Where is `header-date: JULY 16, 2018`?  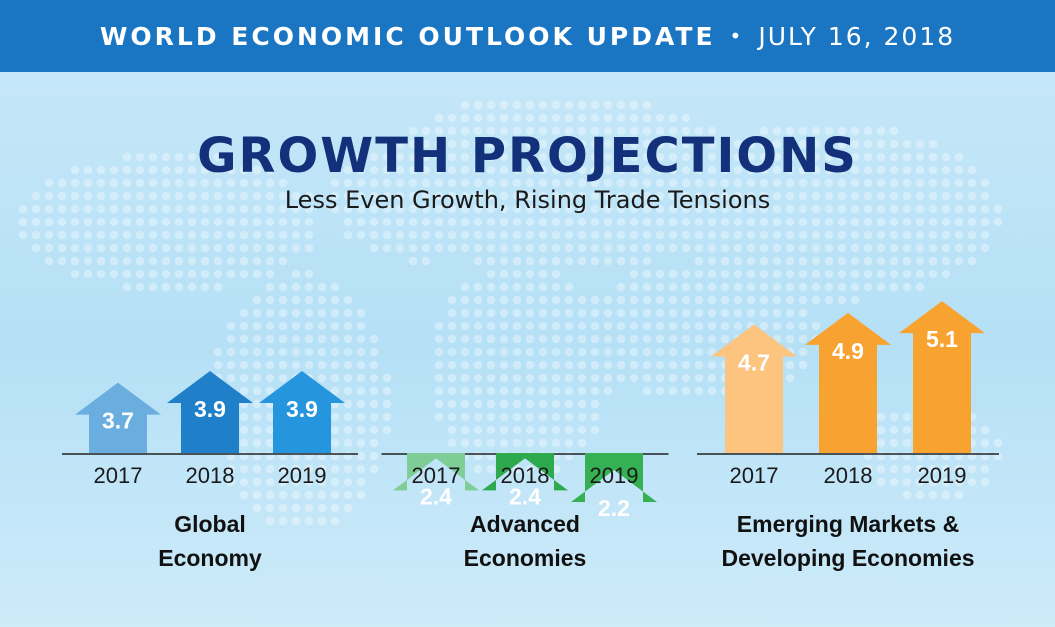
header-date: JULY 16, 2018 is located at coordinates (857, 36).